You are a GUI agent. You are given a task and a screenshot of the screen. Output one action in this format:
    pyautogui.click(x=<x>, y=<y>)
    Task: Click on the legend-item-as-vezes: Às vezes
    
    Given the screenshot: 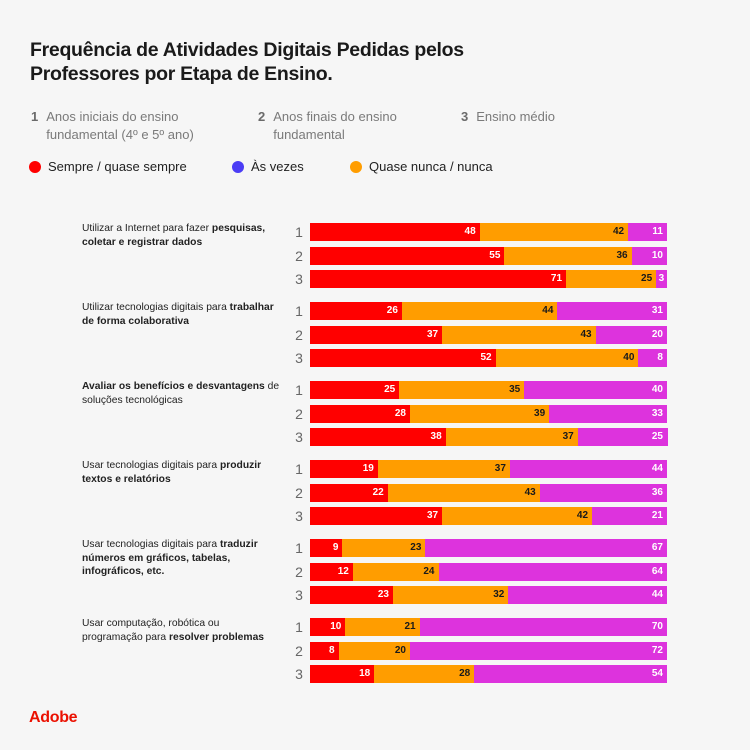 What is the action you would take?
    pyautogui.click(x=268, y=166)
    